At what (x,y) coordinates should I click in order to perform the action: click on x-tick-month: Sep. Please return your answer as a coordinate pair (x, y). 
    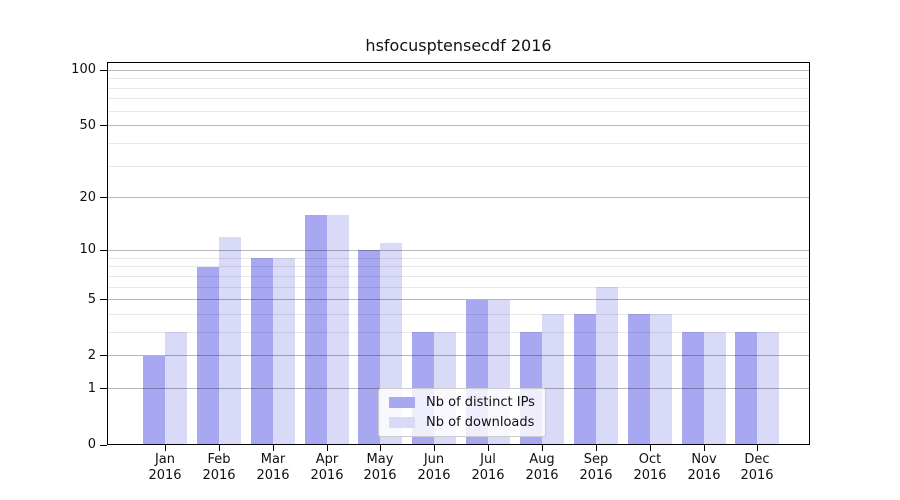
    Looking at the image, I should click on (596, 459).